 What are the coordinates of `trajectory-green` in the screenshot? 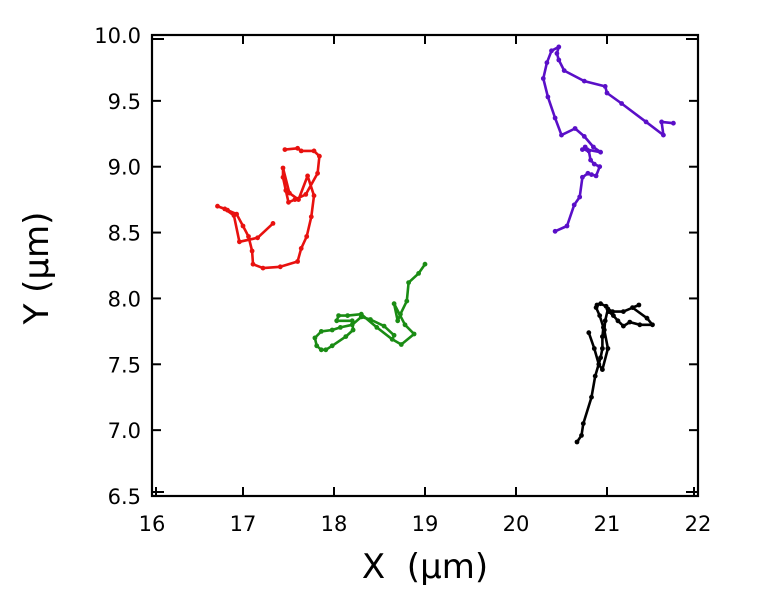 It's located at (370, 307).